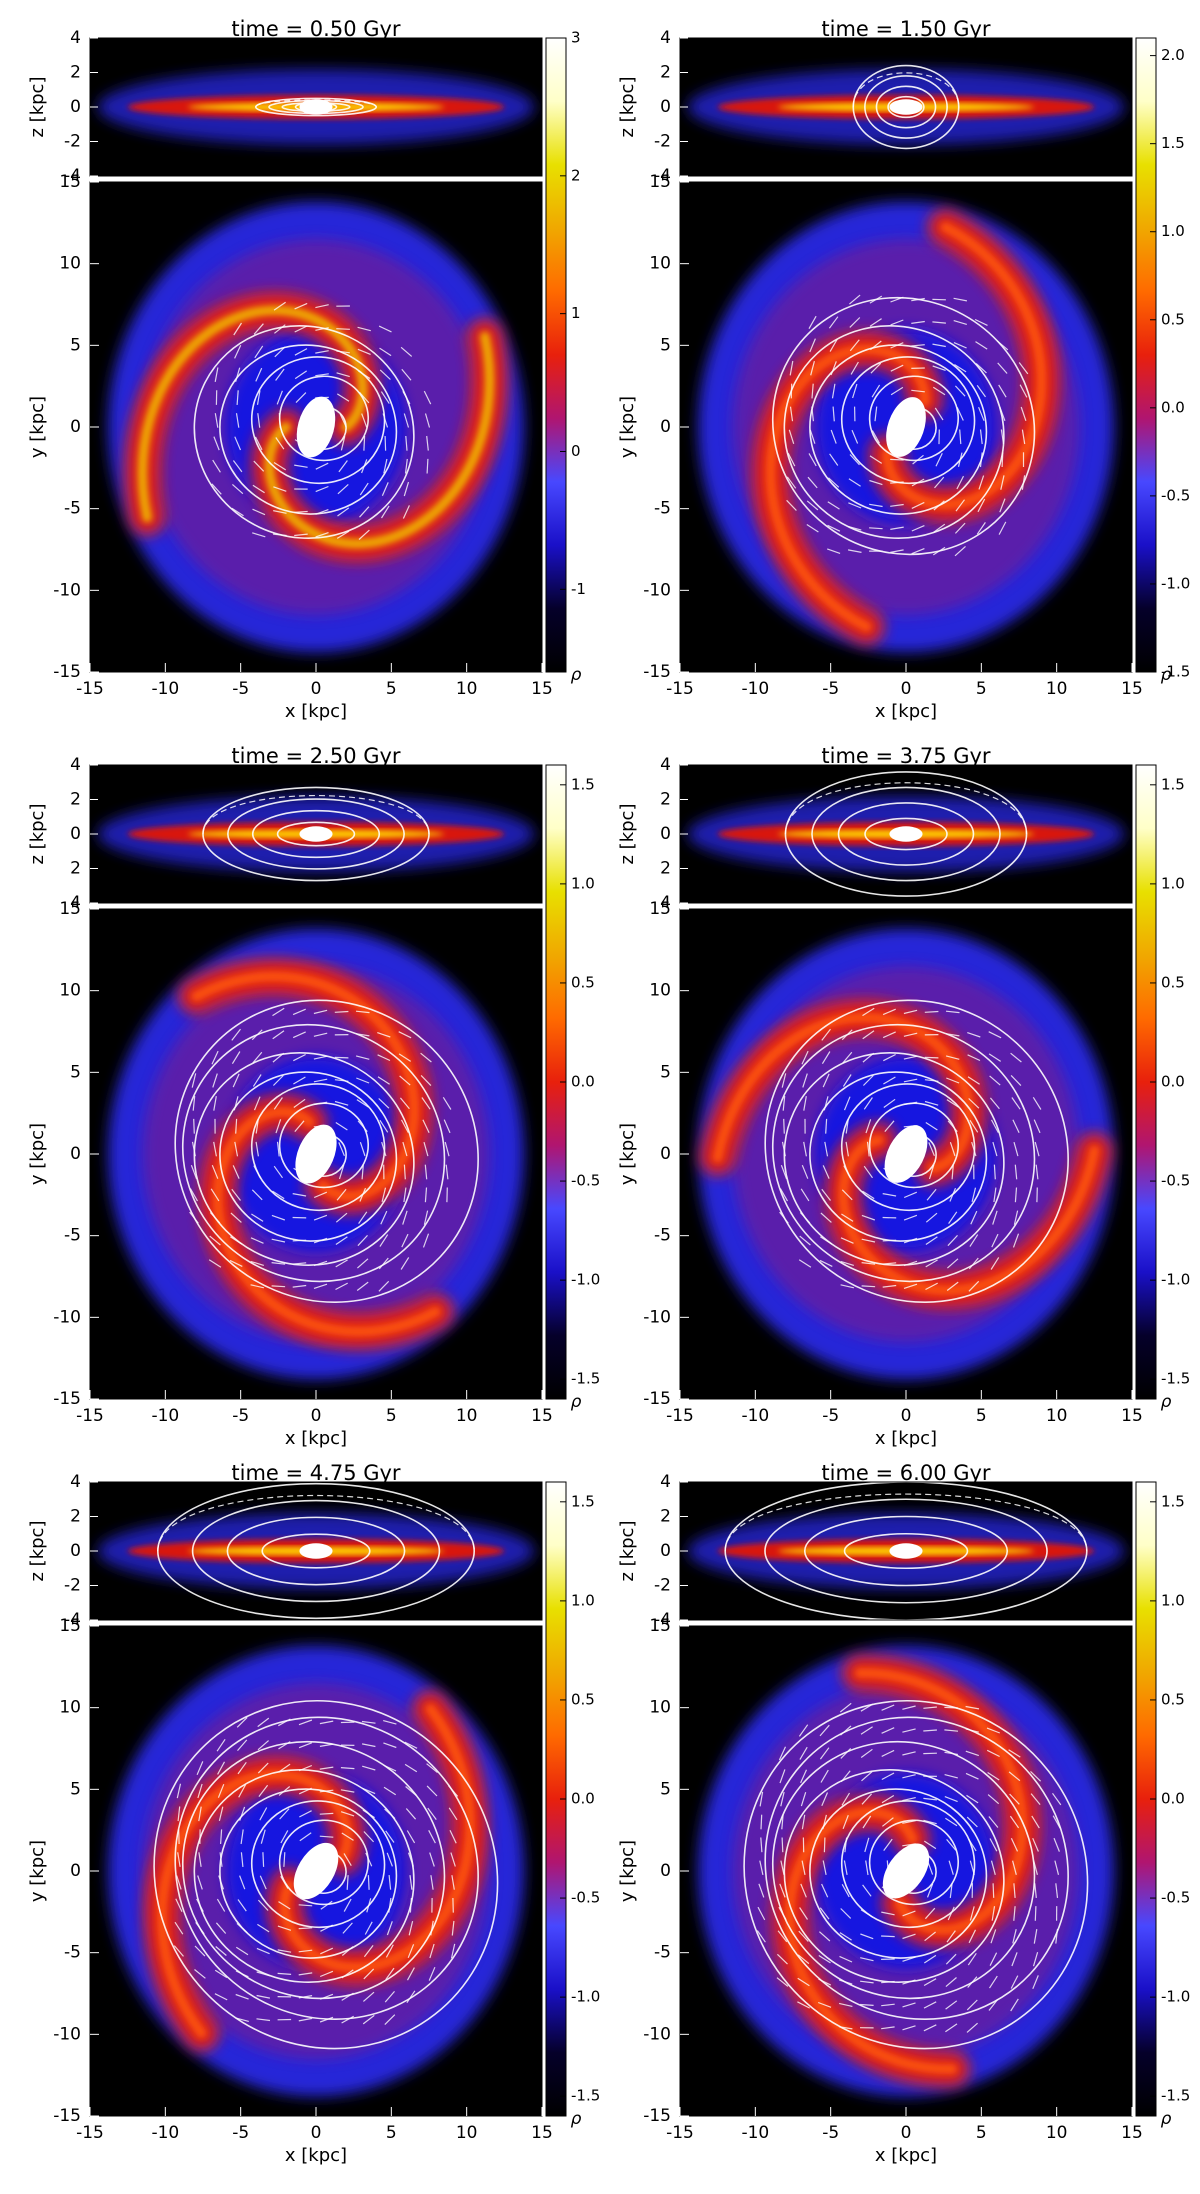  I want to click on face-on-map, so click(316, 427).